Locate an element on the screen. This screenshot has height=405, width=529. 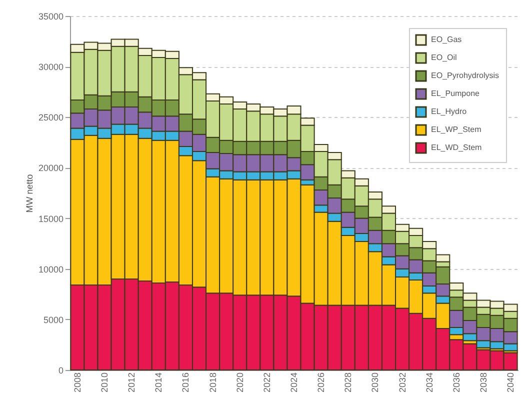
y-tick-label: 0 is located at coordinates (61, 371).